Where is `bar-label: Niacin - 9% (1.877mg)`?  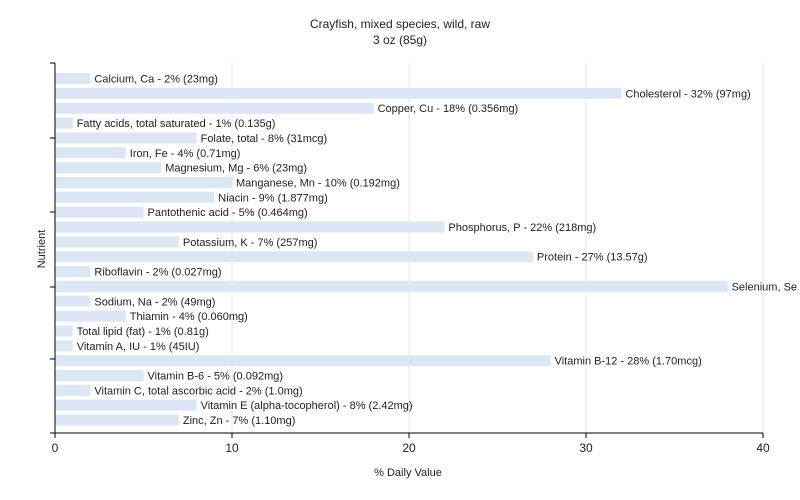
bar-label: Niacin - 9% (1.877mg) is located at coordinates (272, 198).